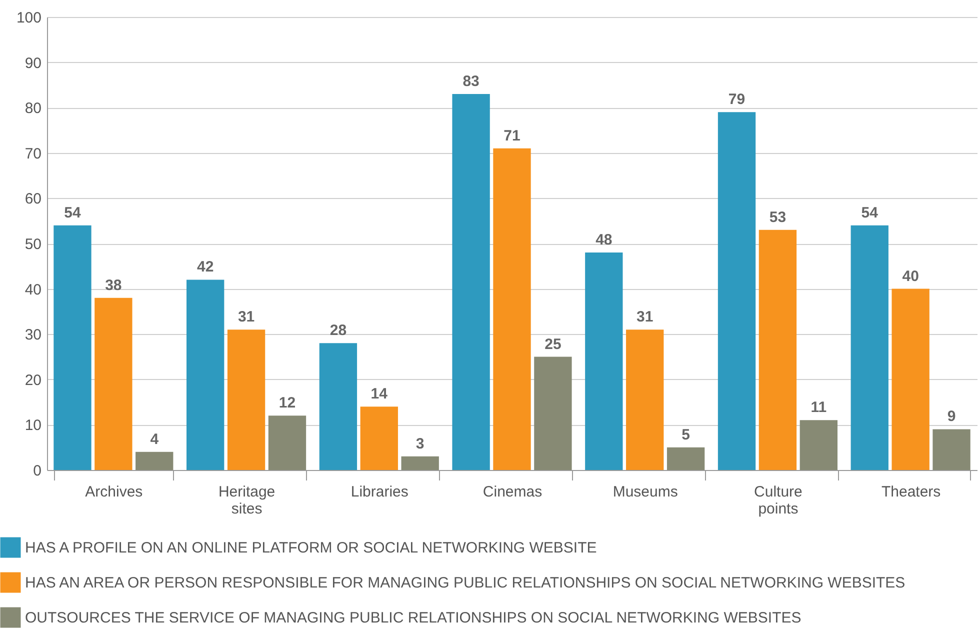 The image size is (979, 630). What do you see at coordinates (553, 344) in the screenshot?
I see `data-label: 25` at bounding box center [553, 344].